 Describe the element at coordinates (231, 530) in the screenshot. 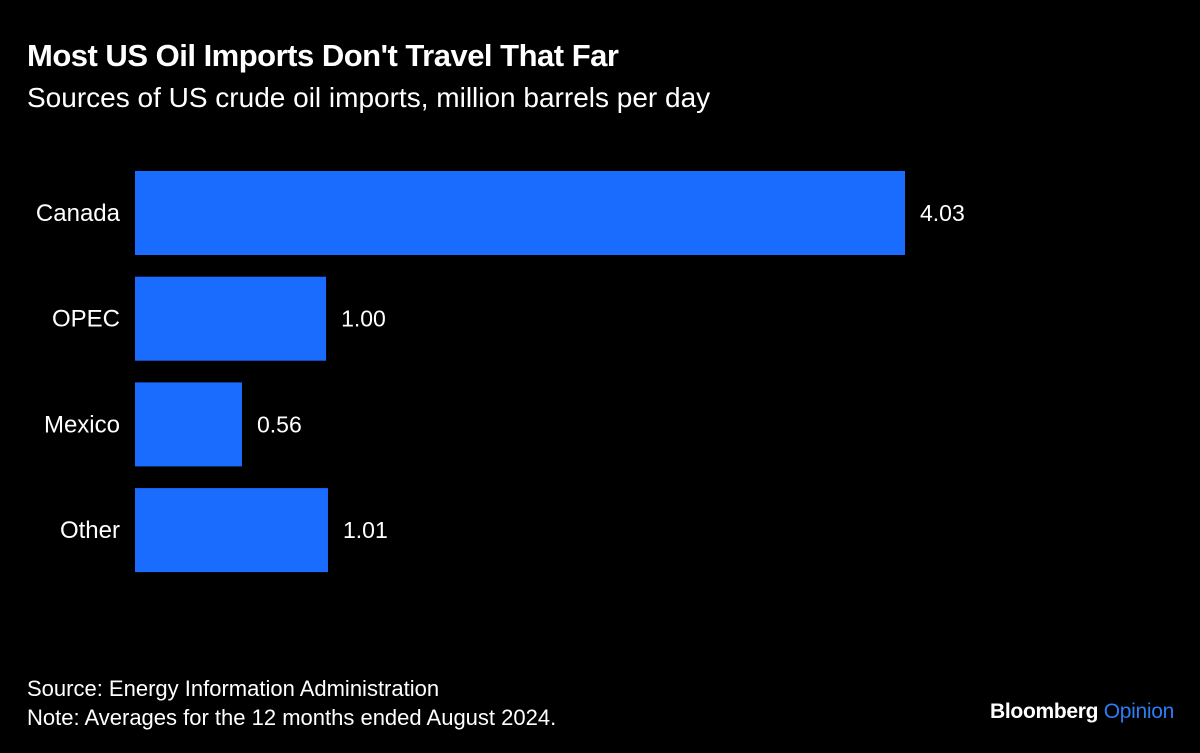

I see `bar-other` at that location.